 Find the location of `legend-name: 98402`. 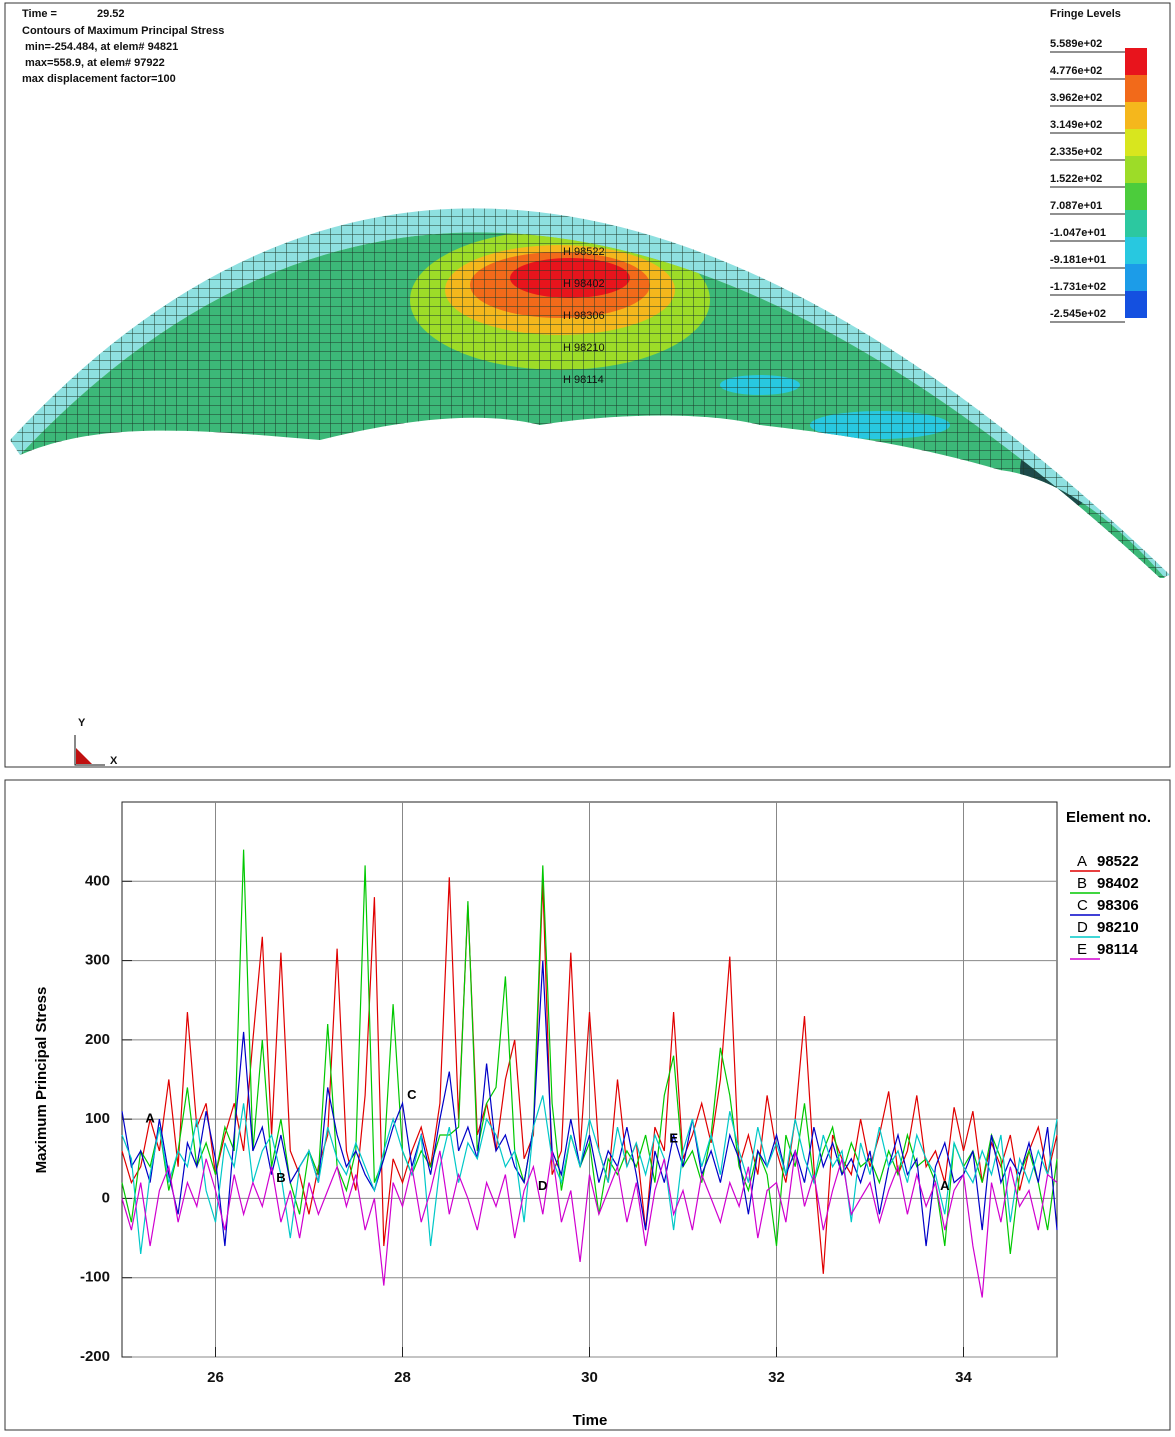

legend-name: 98402 is located at coordinates (1118, 883).